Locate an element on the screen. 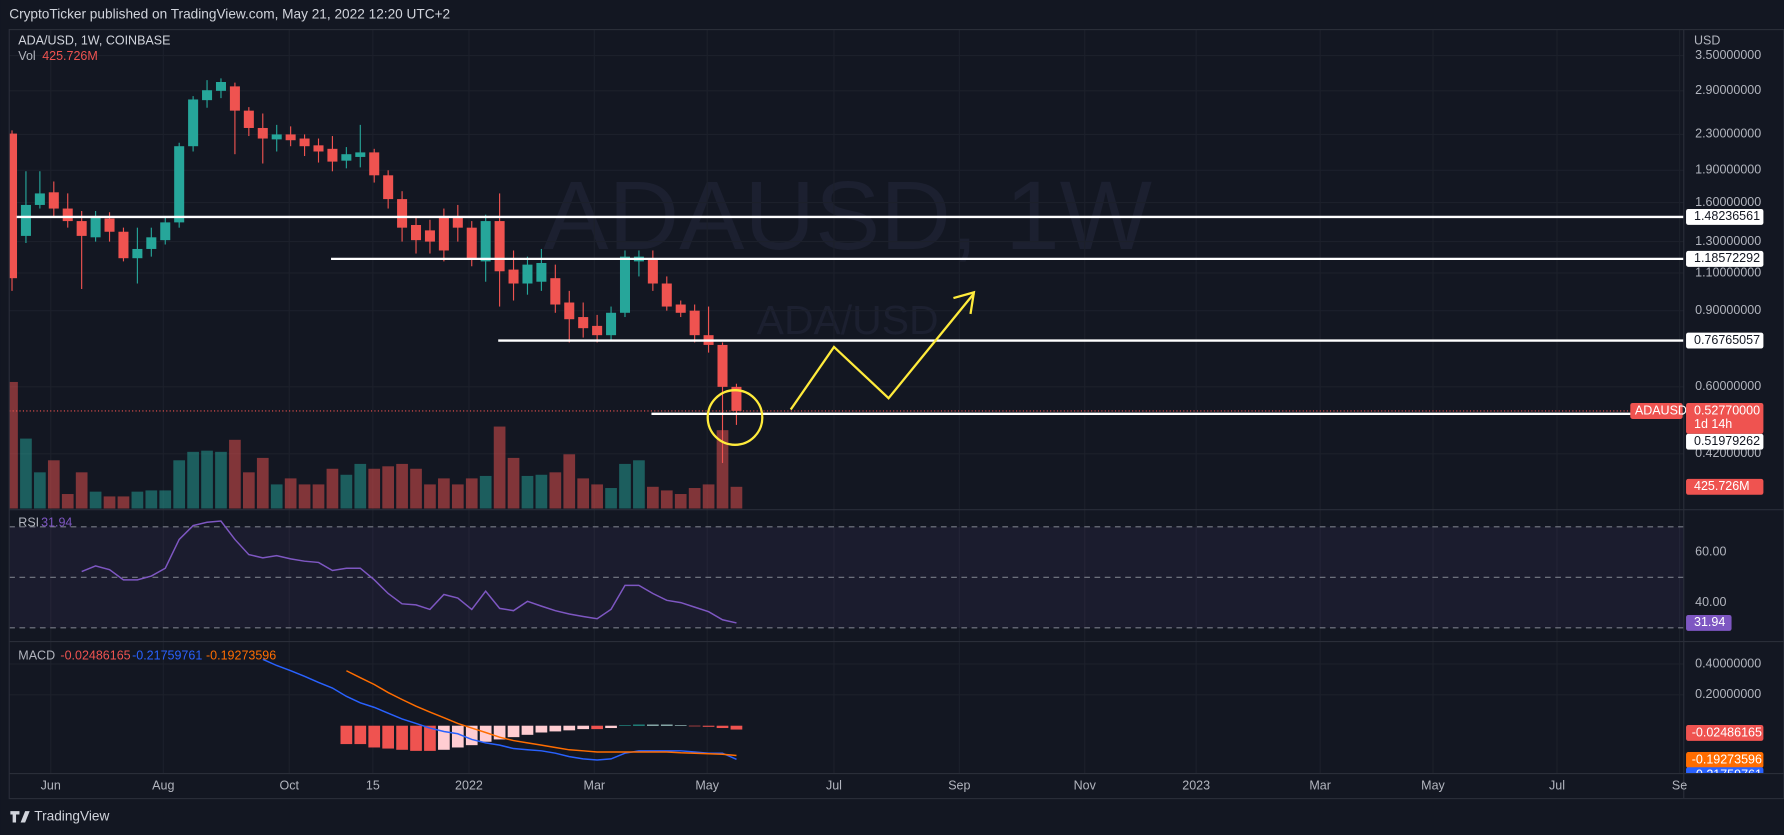 Image resolution: width=1784 pixels, height=835 pixels. rsi-box is located at coordinates (1709, 622).